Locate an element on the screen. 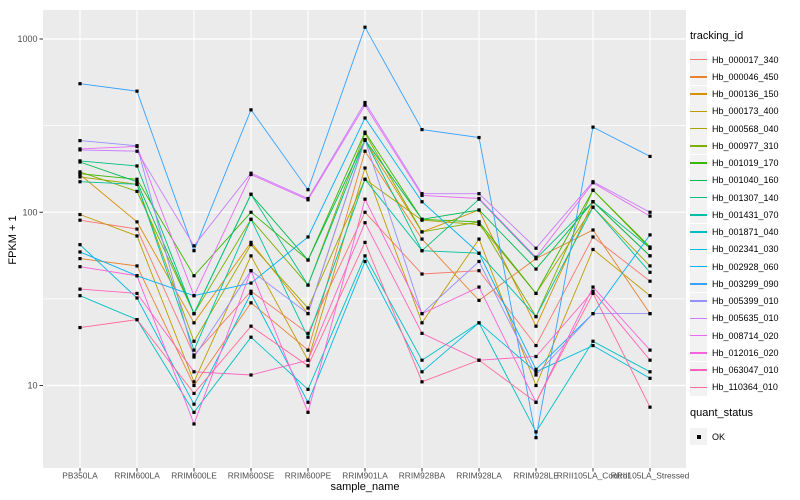 Image resolution: width=800 pixels, height=500 pixels. legend-item-Hb_000017_340: Hb_000017_340 is located at coordinates (744, 60).